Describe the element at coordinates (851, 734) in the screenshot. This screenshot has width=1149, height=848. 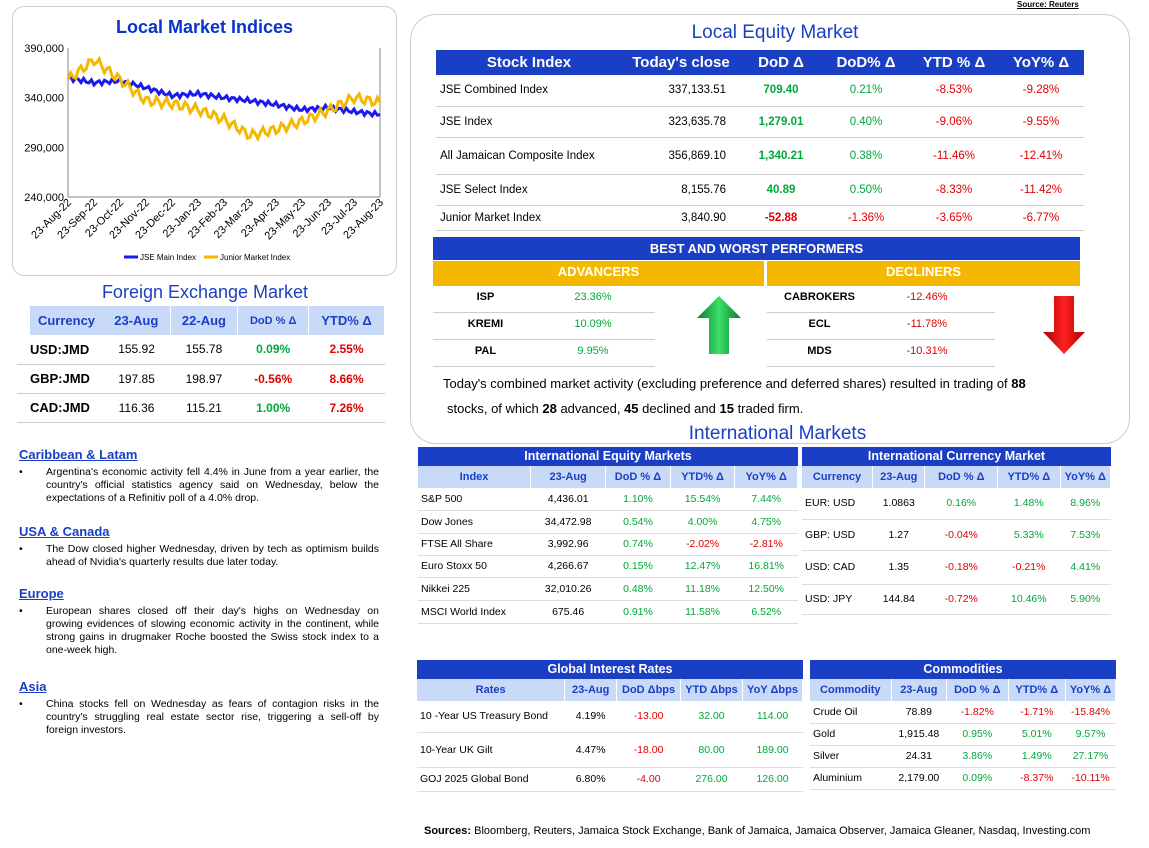
I see `commodity-cell: Gold` at that location.